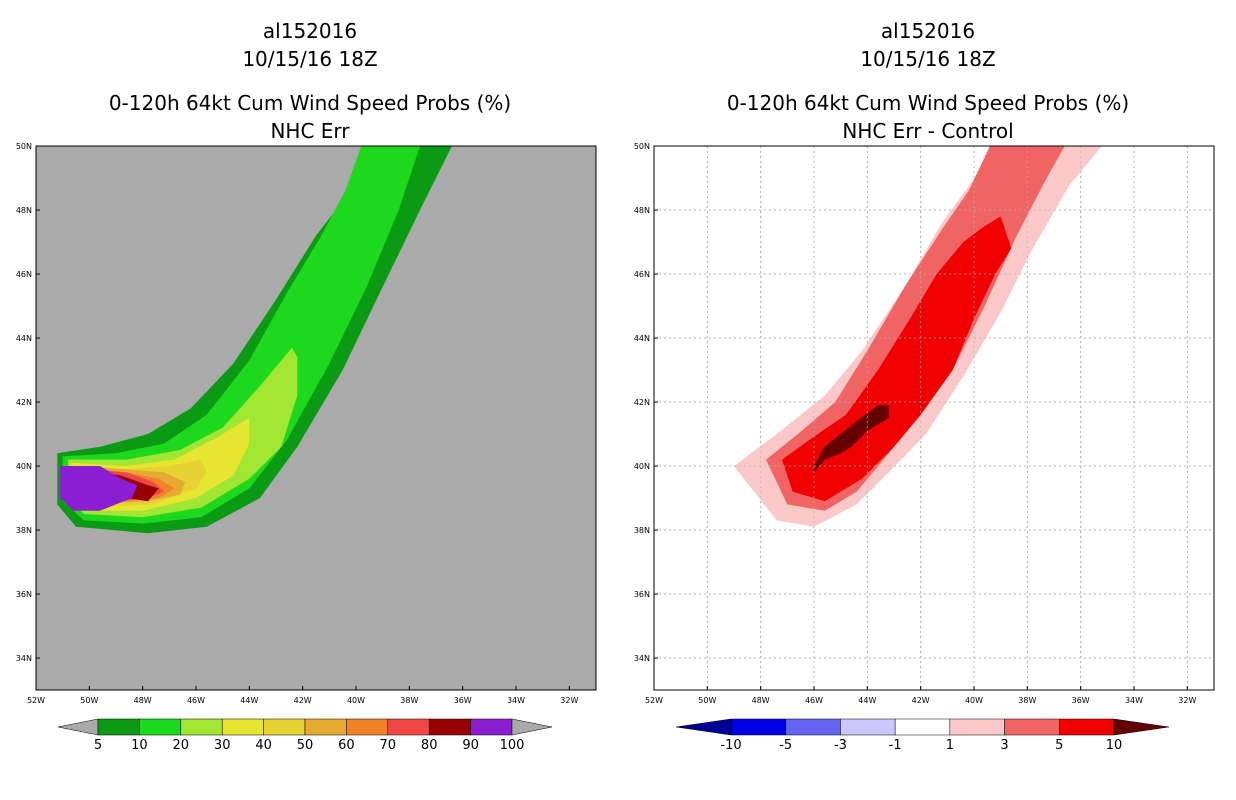  I want to click on colorbar-label: -3, so click(840, 745).